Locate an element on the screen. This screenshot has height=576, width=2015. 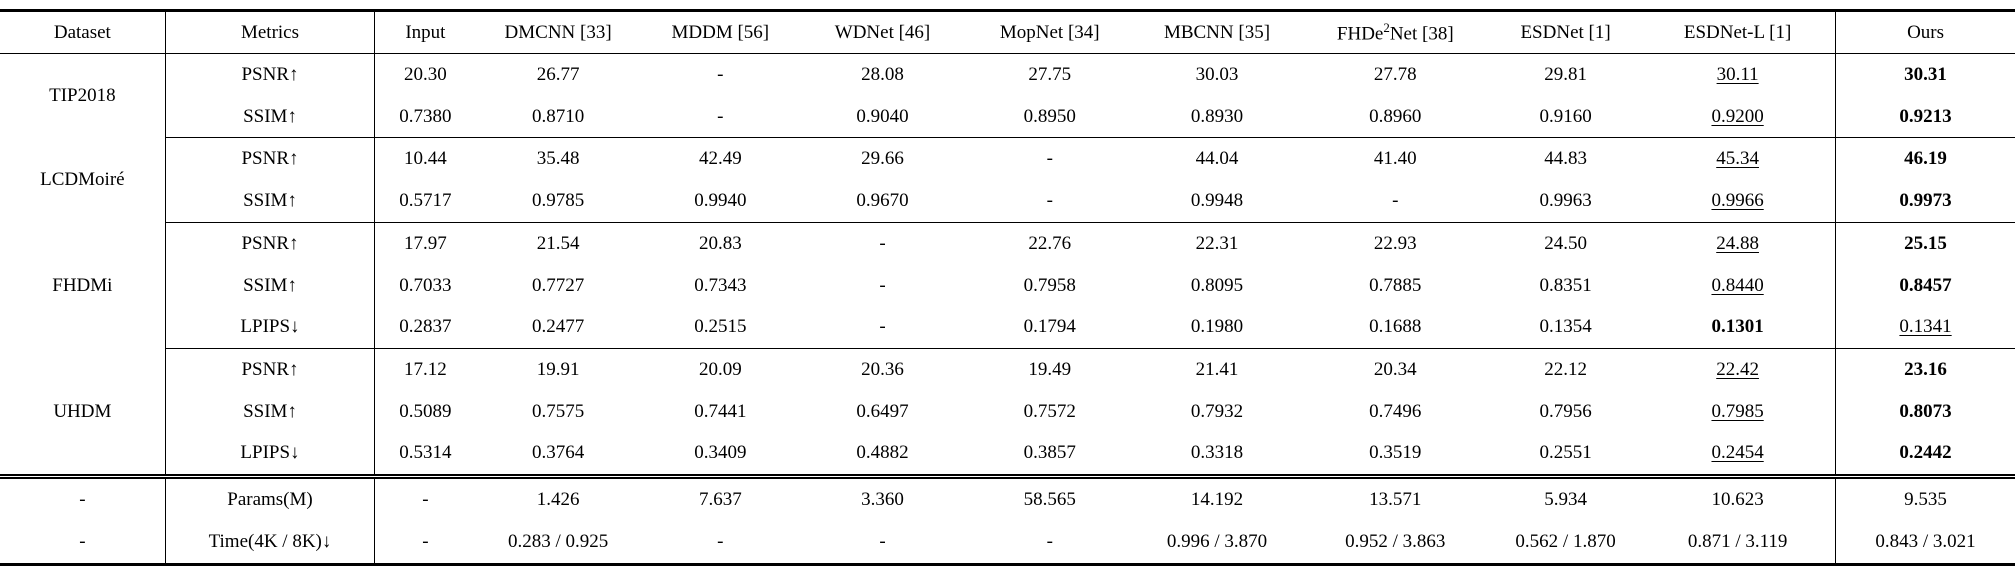
metric-label: Params(M) is located at coordinates (270, 498).